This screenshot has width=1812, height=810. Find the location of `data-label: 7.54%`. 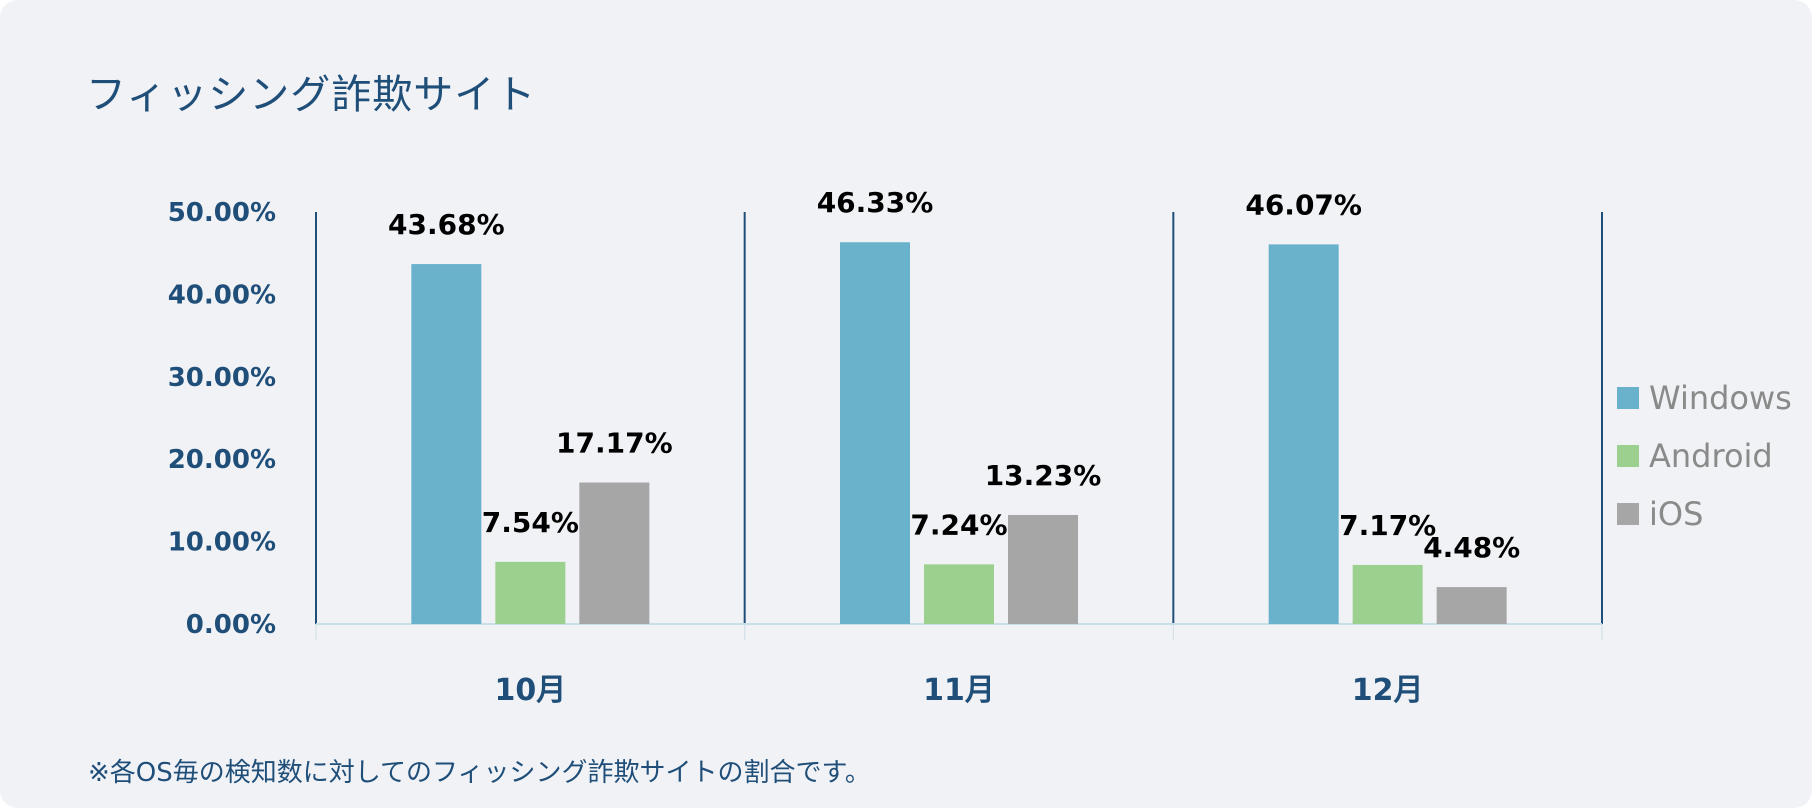

data-label: 7.54% is located at coordinates (530, 522).